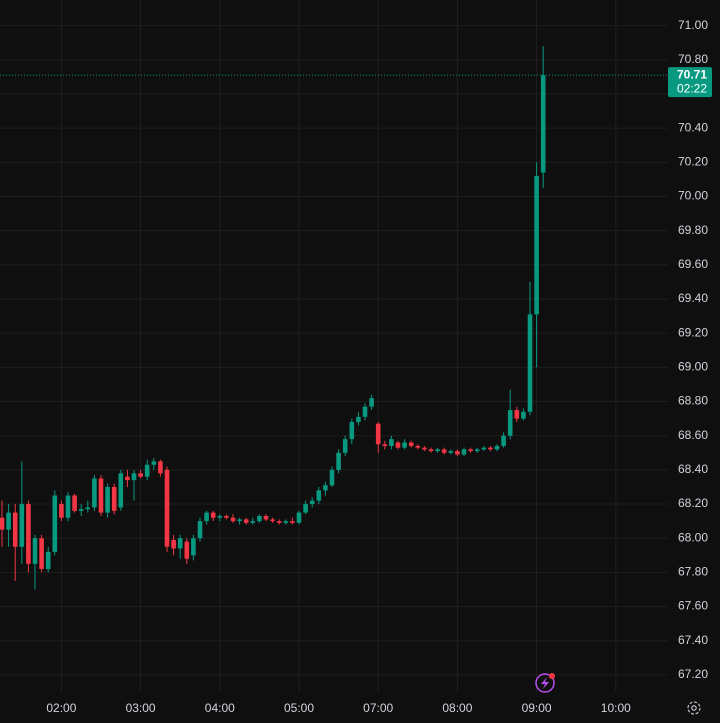 The image size is (720, 723). What do you see at coordinates (693, 25) in the screenshot?
I see `y-tick-label: 71.00` at bounding box center [693, 25].